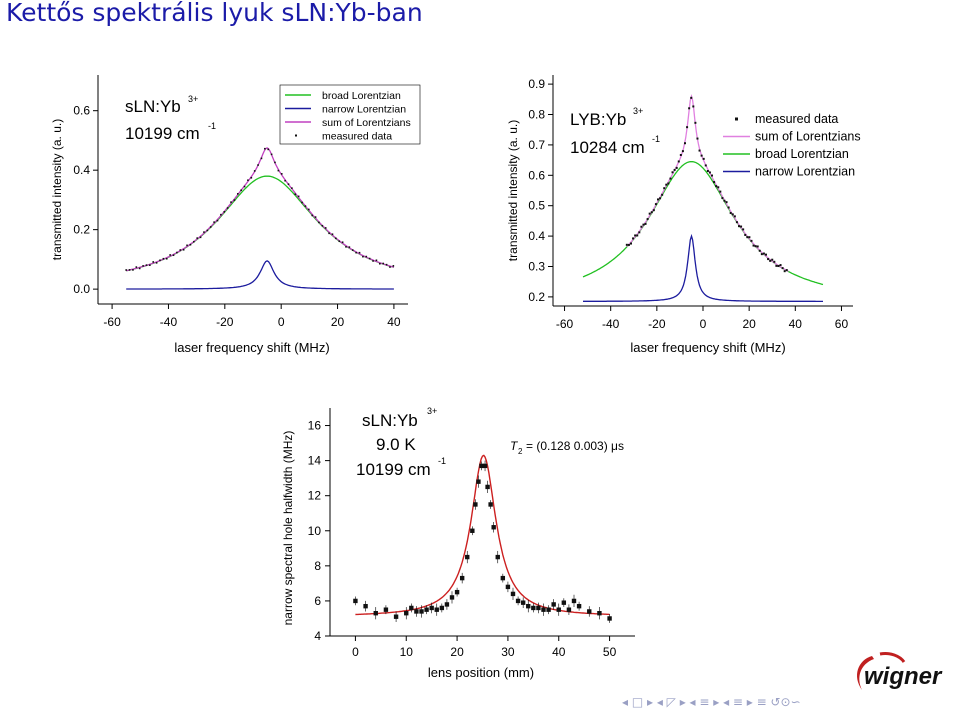 This screenshot has width=960, height=718. Describe the element at coordinates (315, 461) in the screenshot. I see `y-tick-label: 14` at that location.